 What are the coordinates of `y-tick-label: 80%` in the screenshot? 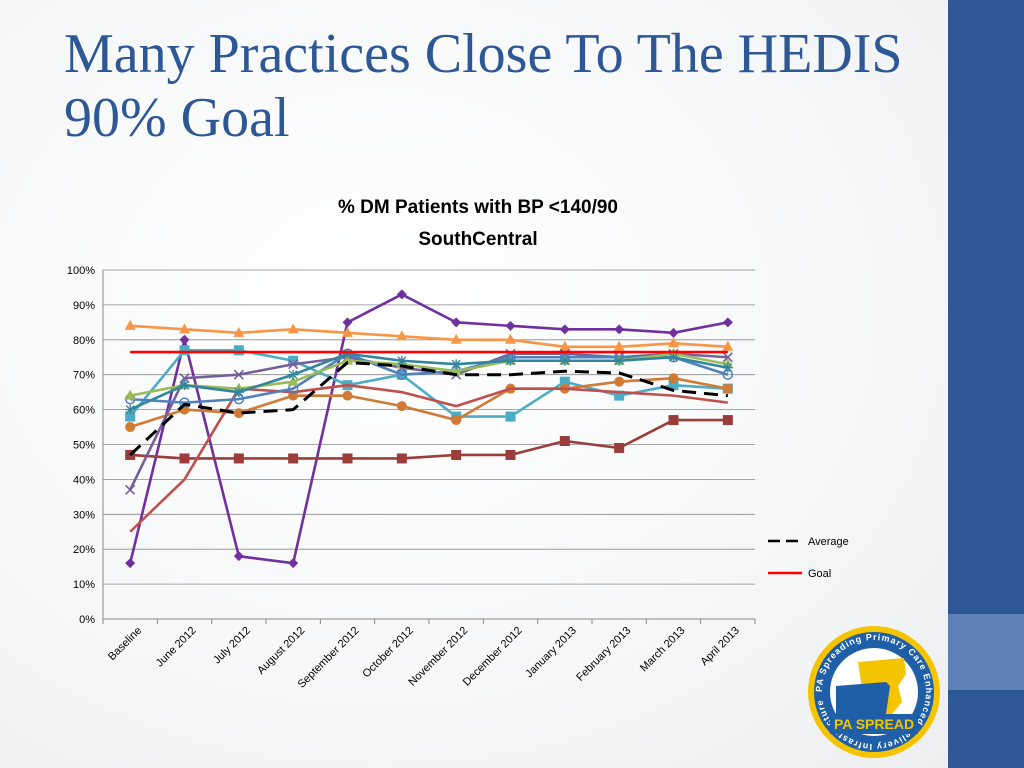 It's located at (84, 341).